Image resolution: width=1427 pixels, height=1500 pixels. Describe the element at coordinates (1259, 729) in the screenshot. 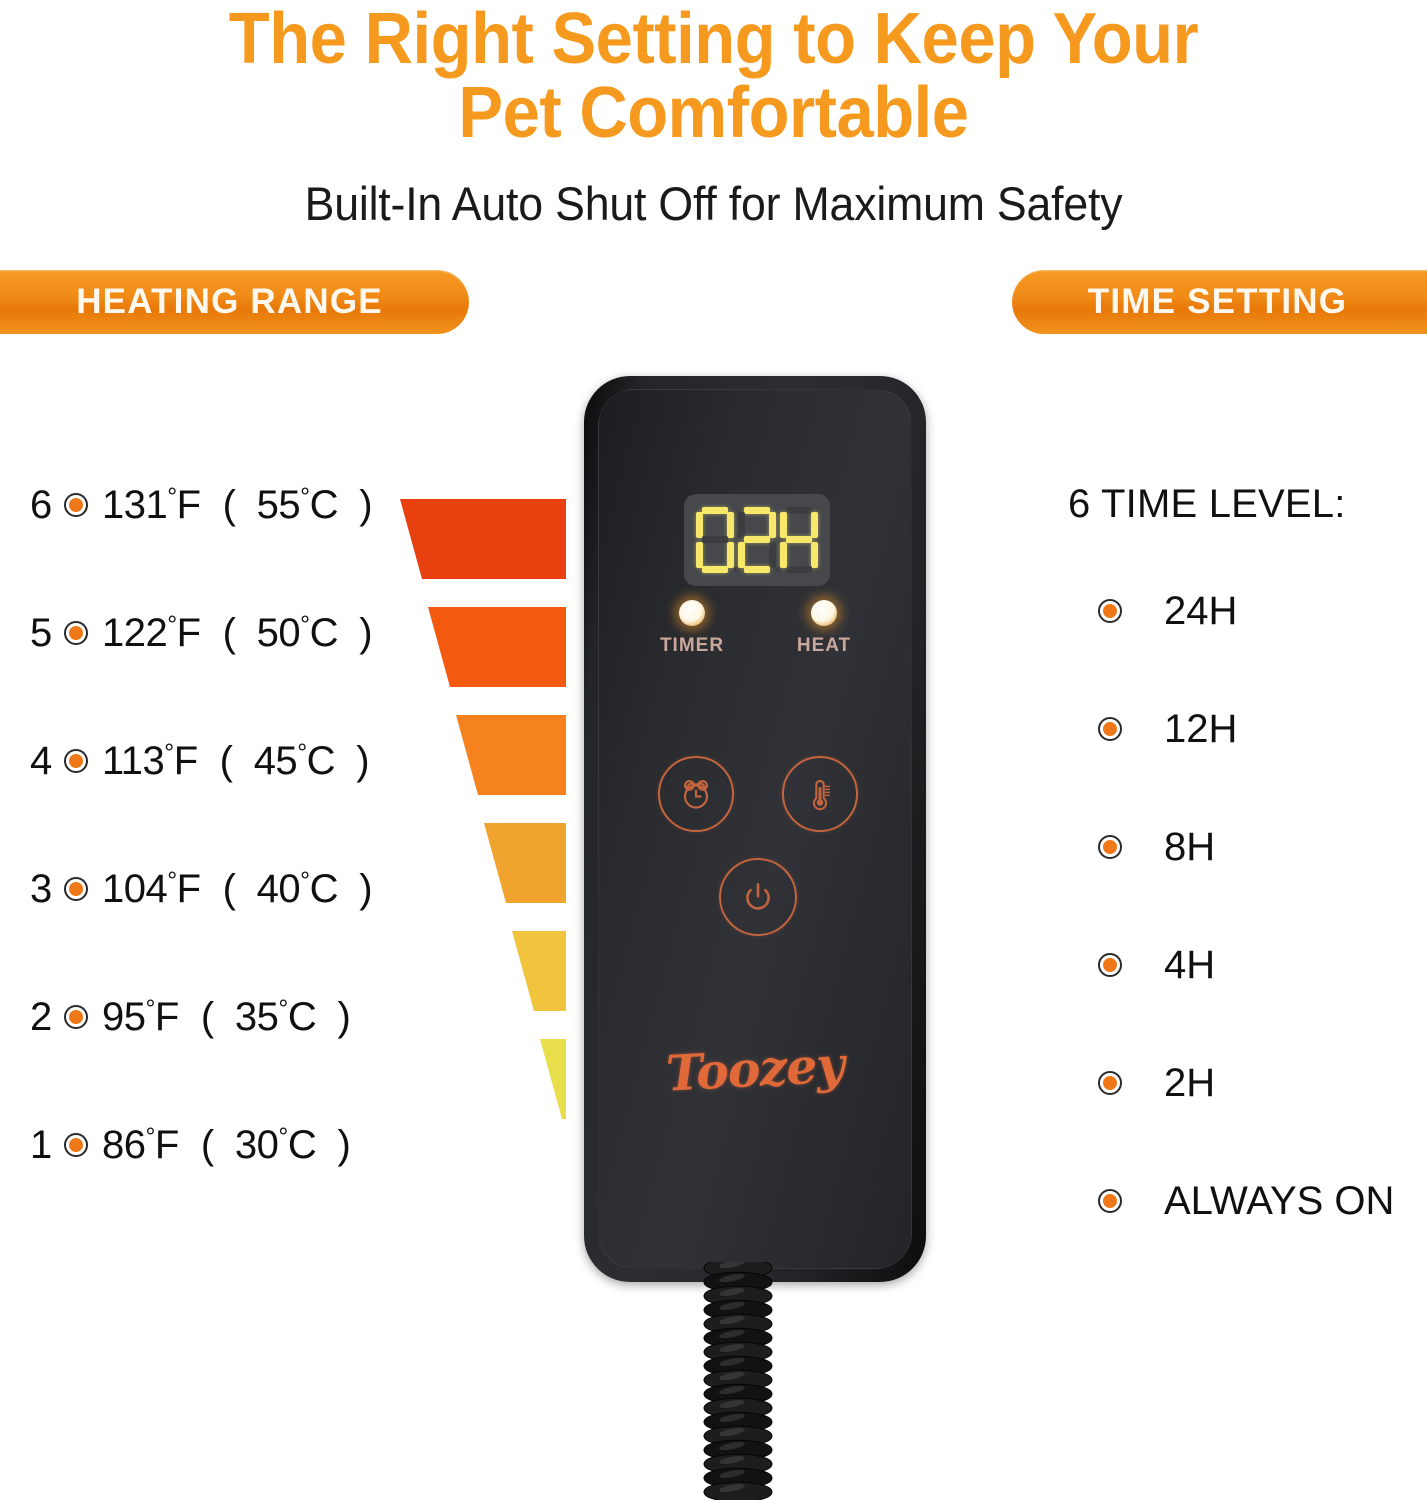

I see `time-level-row: 12H` at that location.